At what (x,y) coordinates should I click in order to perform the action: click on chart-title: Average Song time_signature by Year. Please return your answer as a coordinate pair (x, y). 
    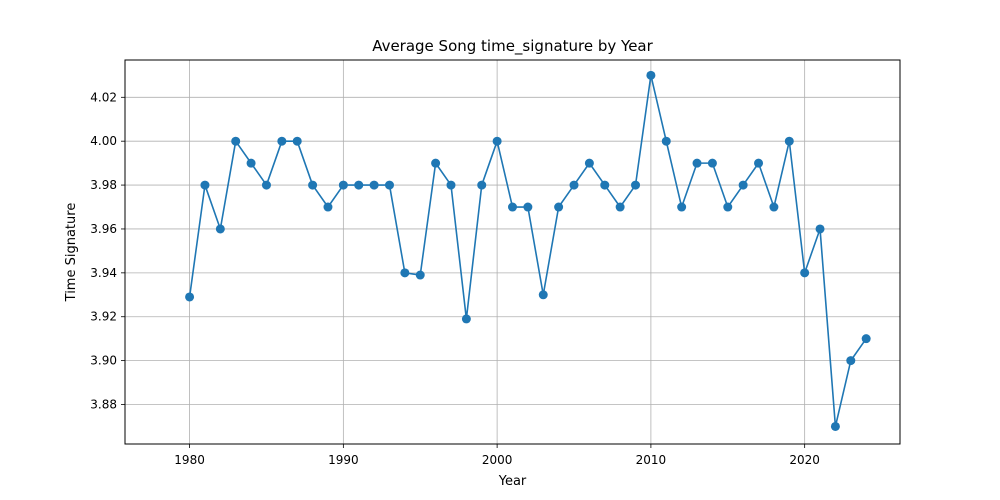
    Looking at the image, I should click on (512, 46).